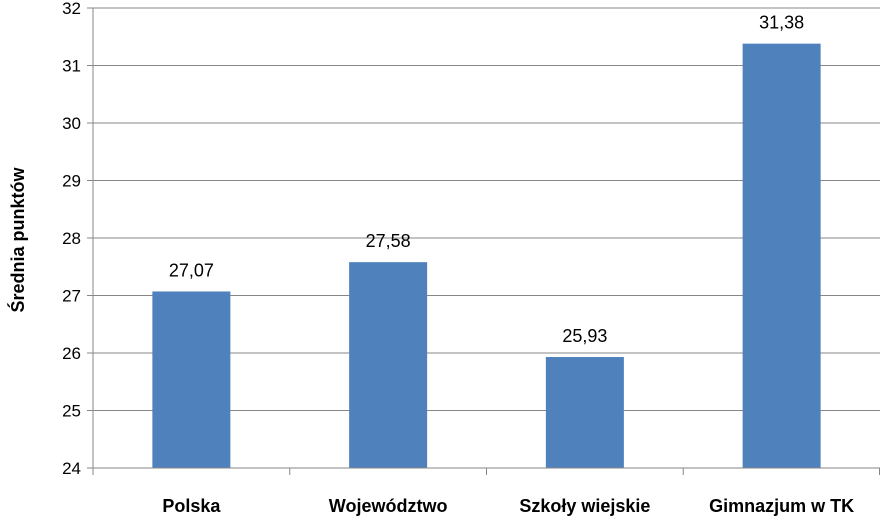  I want to click on data-label: 31,38, so click(781, 23).